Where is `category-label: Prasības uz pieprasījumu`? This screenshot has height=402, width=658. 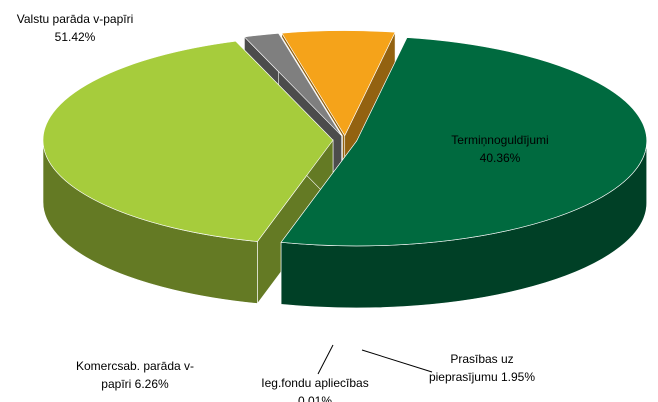
category-label: Prasības uz pieprasījumu is located at coordinates (471, 368).